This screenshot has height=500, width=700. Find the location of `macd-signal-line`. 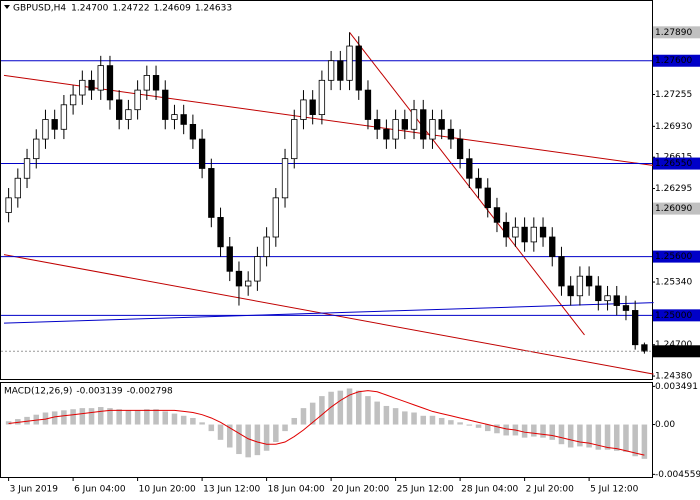

macd-signal-line is located at coordinates (326, 423).